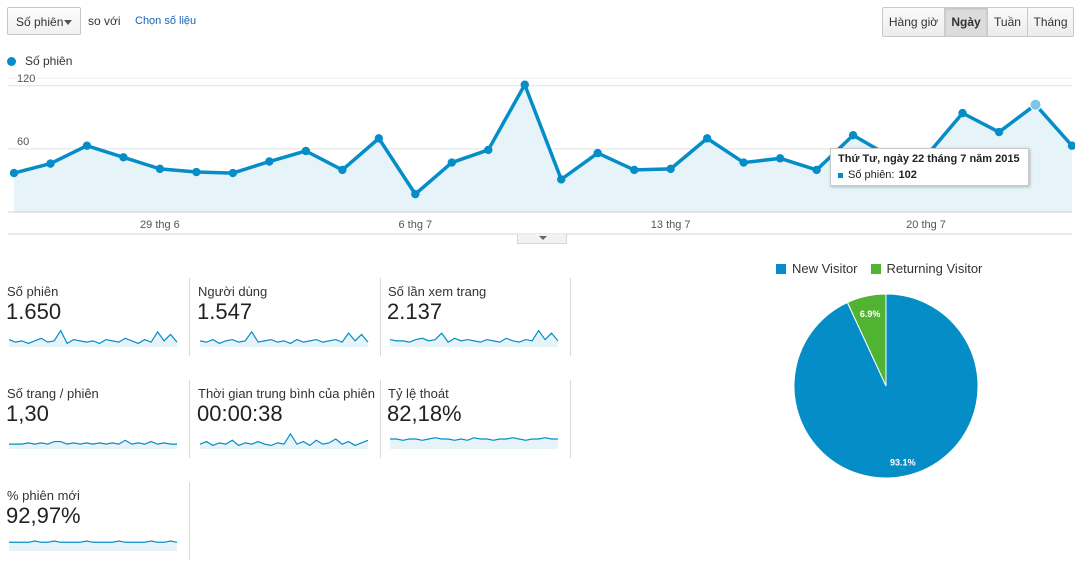 The height and width of the screenshot is (562, 1075). I want to click on kpi-tile-users: Người dùng 1.547, so click(286, 318).